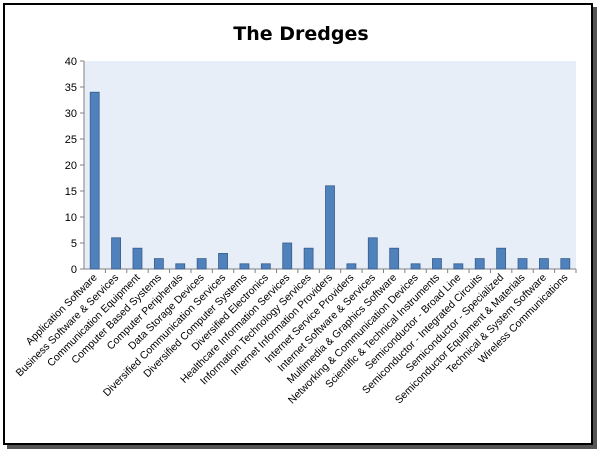 This screenshot has height=453, width=600. Describe the element at coordinates (71, 62) in the screenshot. I see `y-tick-label: 40` at that location.